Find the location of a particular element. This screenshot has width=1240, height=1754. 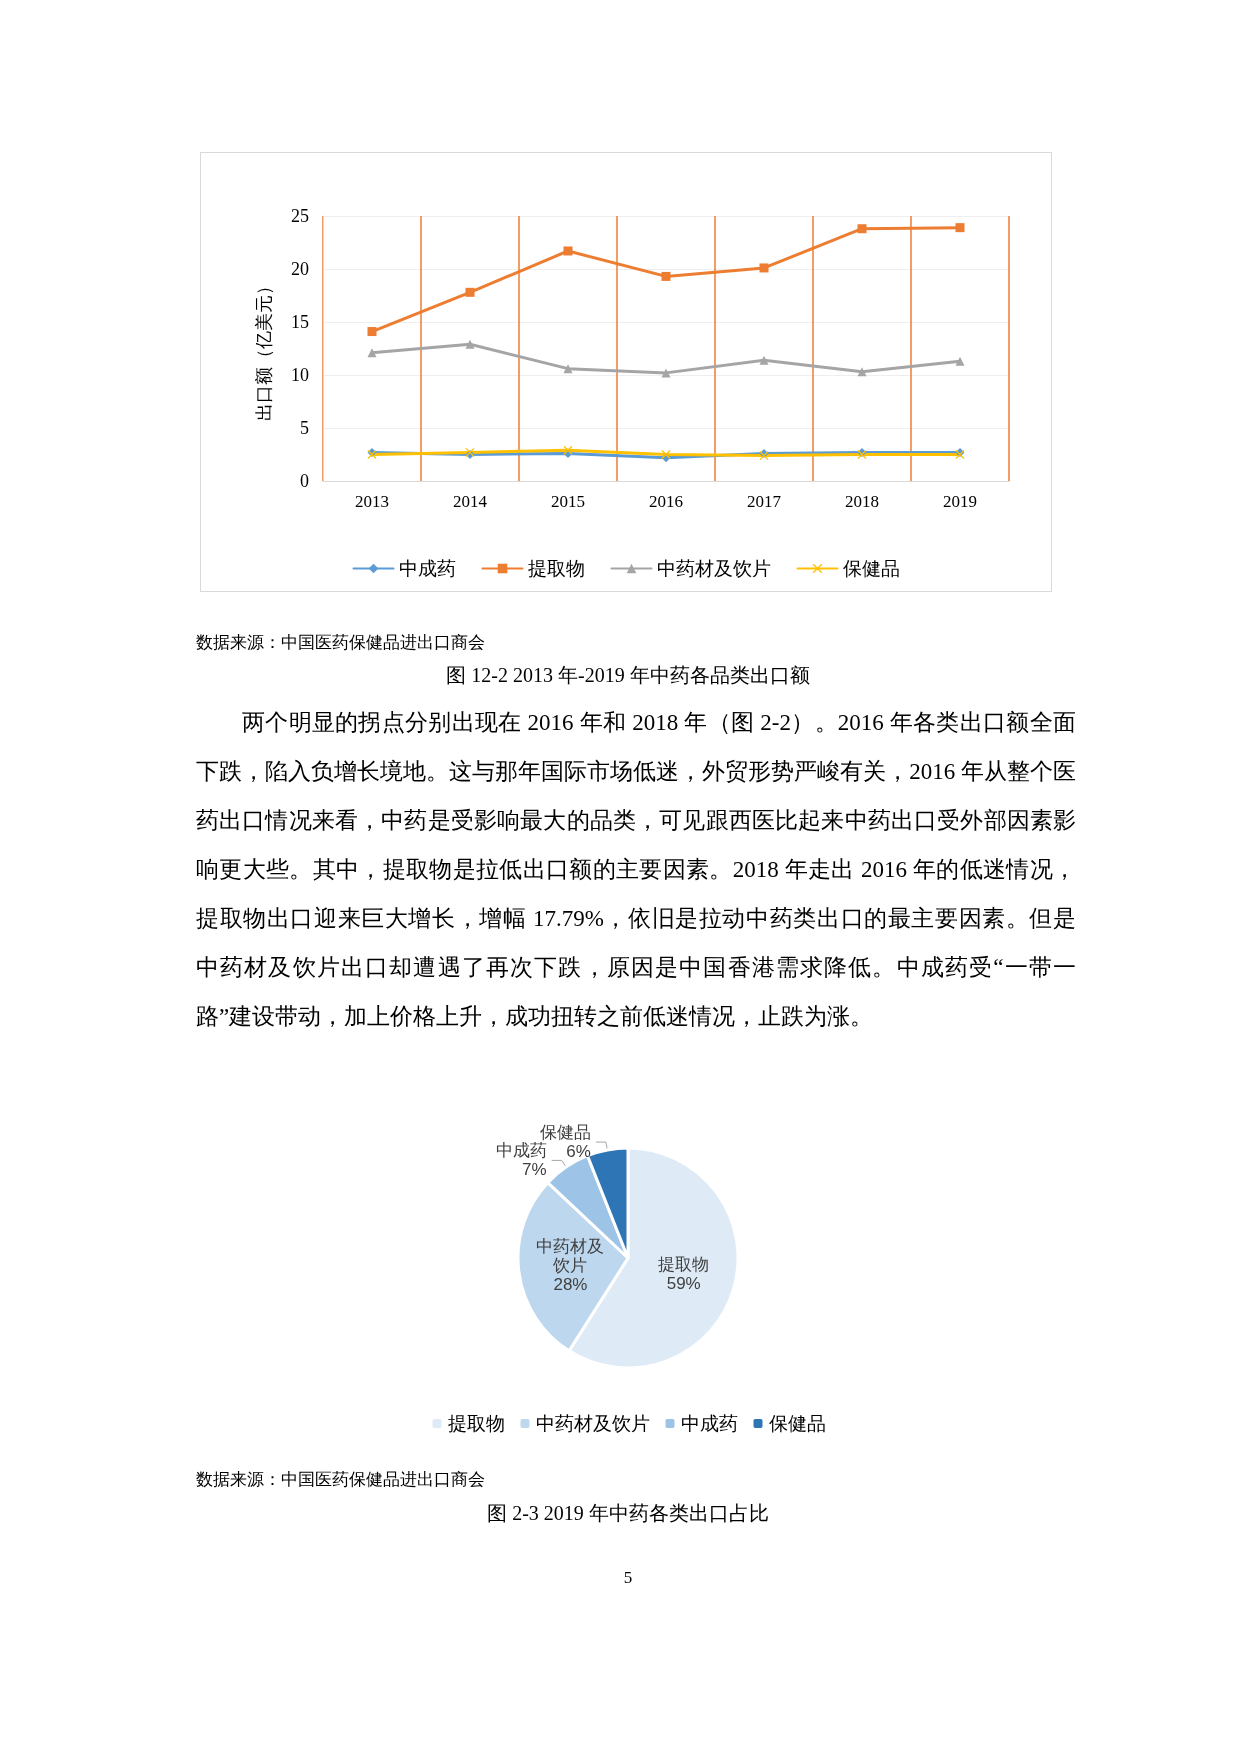

y-tick-label: 5 is located at coordinates (304, 428).